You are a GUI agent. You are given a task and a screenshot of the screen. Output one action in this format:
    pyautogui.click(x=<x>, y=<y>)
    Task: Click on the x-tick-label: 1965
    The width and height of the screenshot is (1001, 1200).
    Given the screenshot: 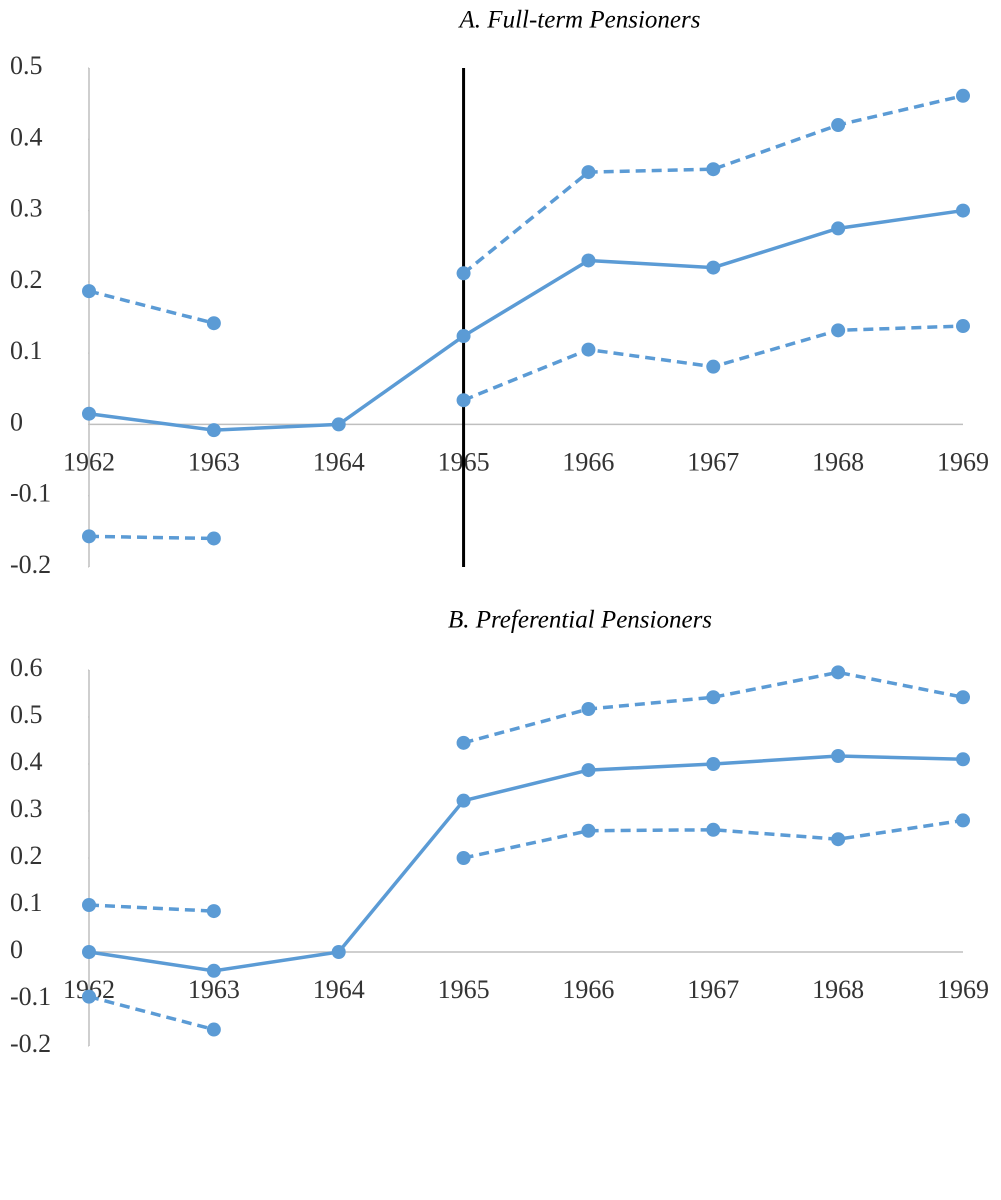 What is the action you would take?
    pyautogui.click(x=464, y=989)
    